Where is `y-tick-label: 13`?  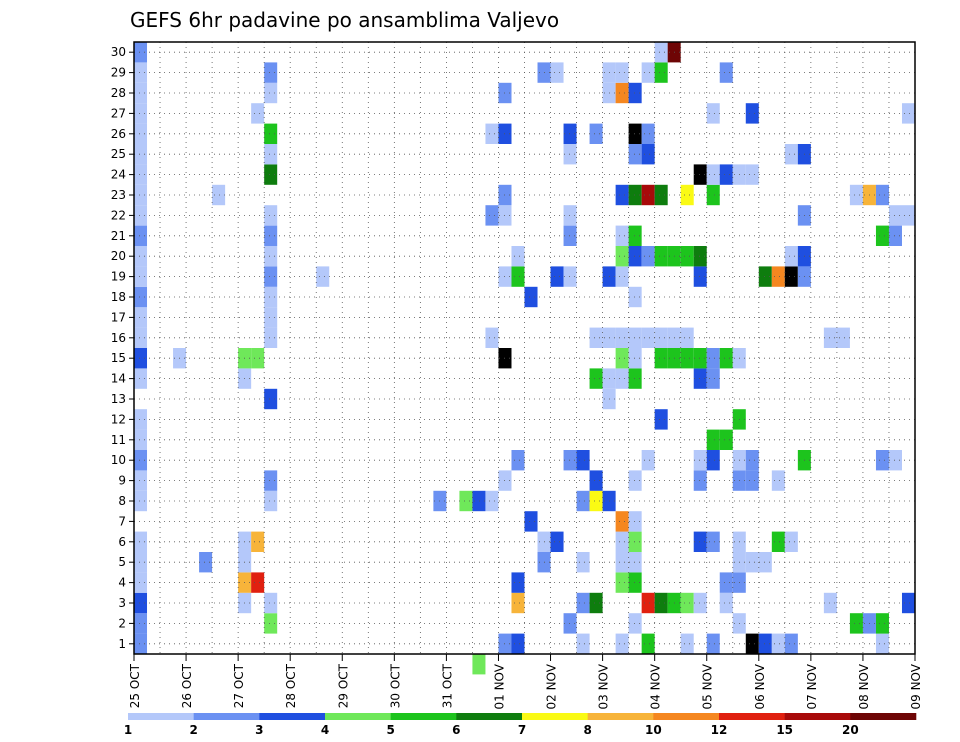 y-tick-label: 13 is located at coordinates (118, 399).